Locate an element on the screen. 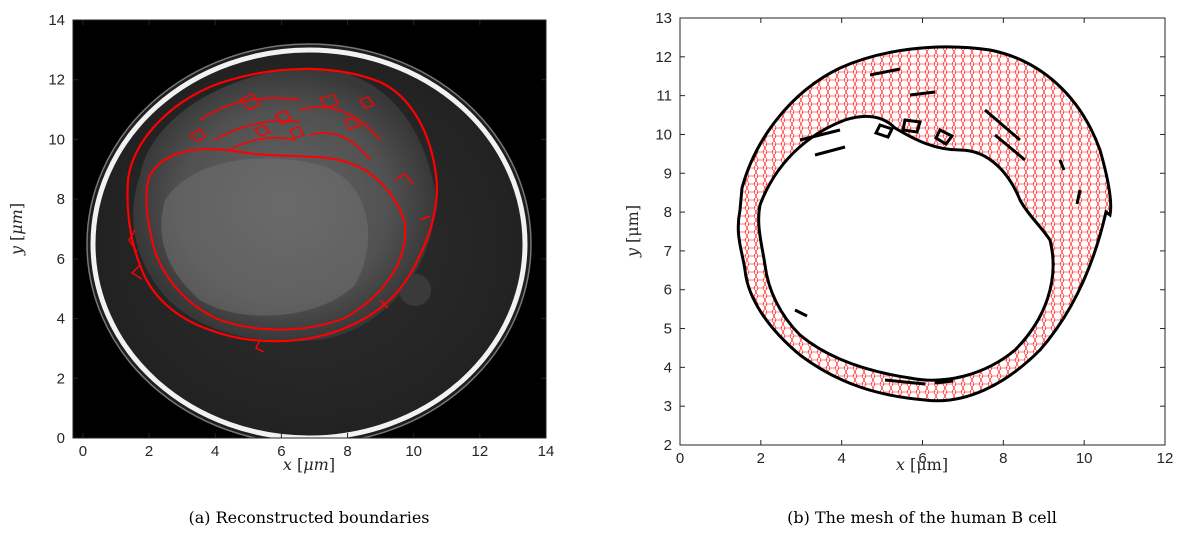 The image size is (1194, 541). outer-boundary is located at coordinates (282, 205).